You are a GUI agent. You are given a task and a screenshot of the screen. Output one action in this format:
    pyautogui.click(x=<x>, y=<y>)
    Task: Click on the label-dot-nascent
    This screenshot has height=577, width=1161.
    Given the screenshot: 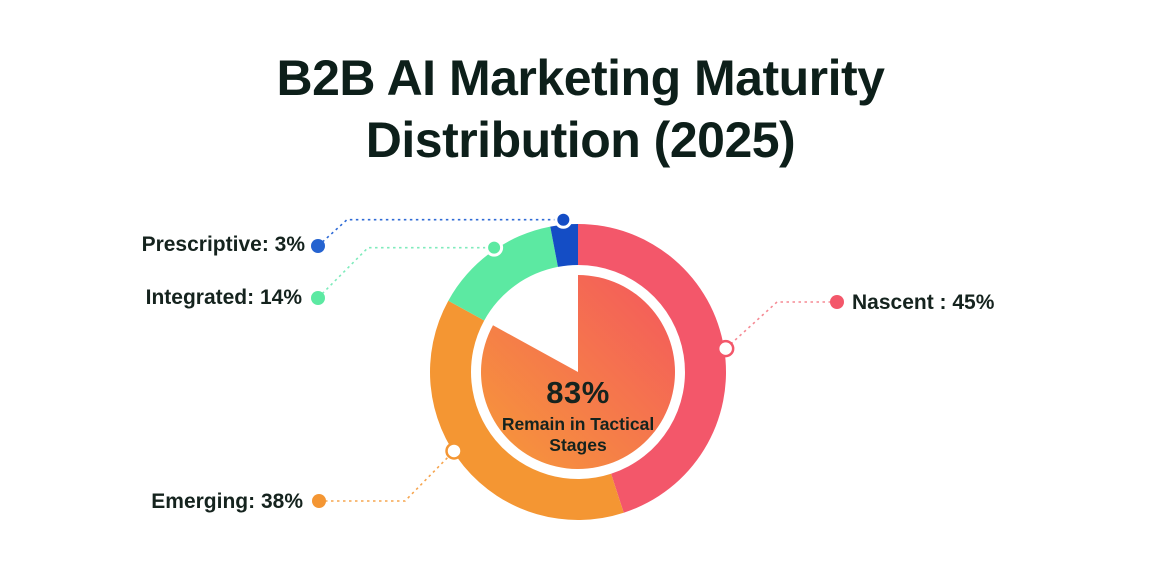 What is the action you would take?
    pyautogui.click(x=837, y=302)
    